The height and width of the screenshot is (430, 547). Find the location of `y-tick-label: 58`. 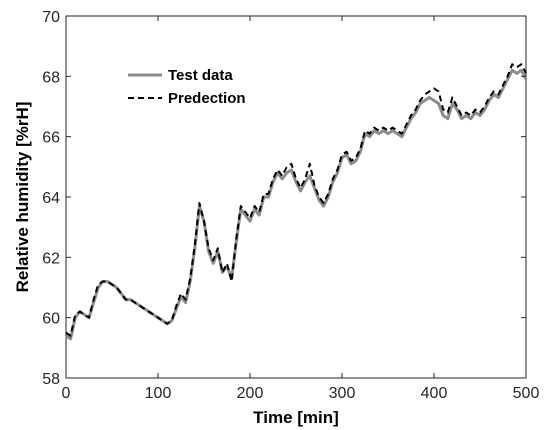

y-tick-label: 58 is located at coordinates (51, 379).